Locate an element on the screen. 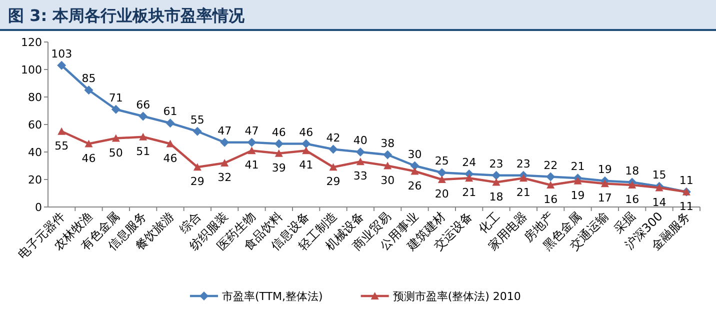  data-label: 25 is located at coordinates (441, 161).